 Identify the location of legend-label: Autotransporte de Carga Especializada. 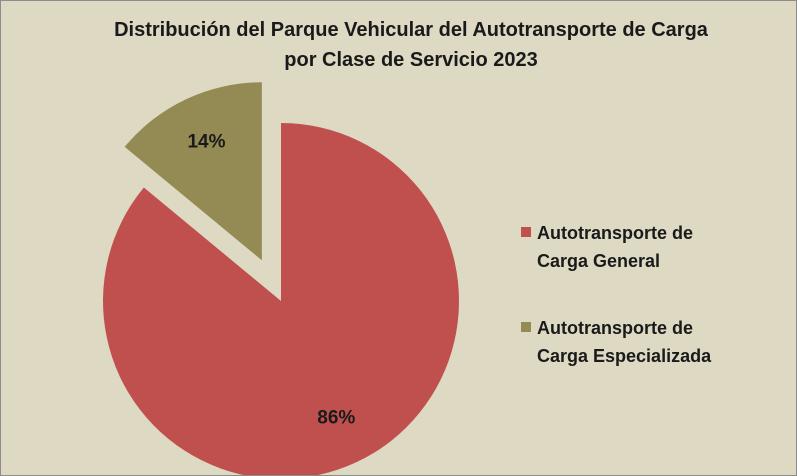
(624, 342).